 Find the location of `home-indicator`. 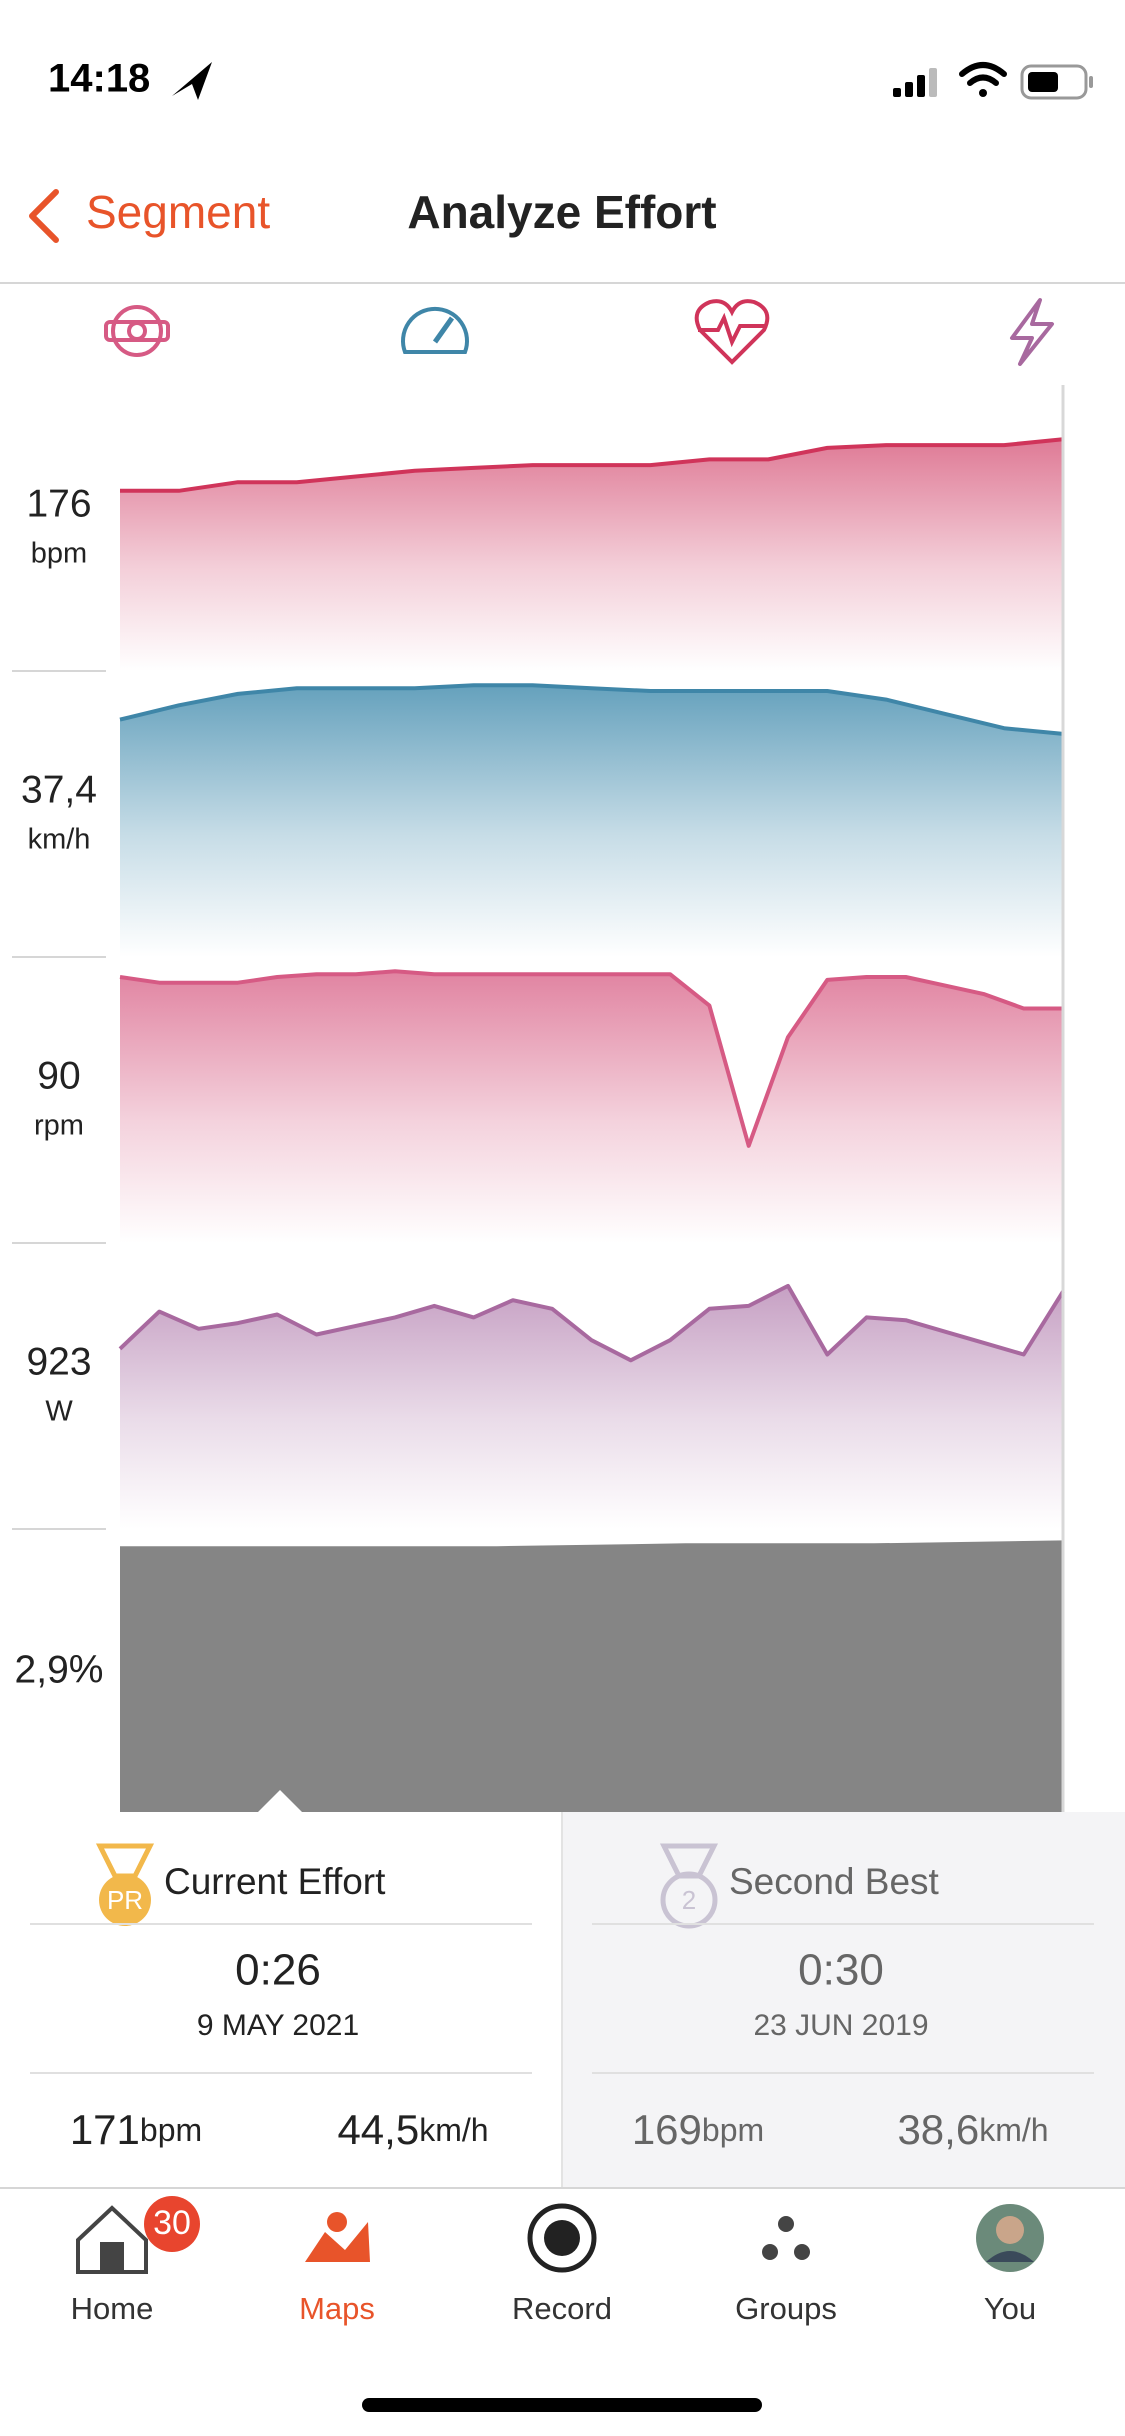

home-indicator is located at coordinates (562, 2405).